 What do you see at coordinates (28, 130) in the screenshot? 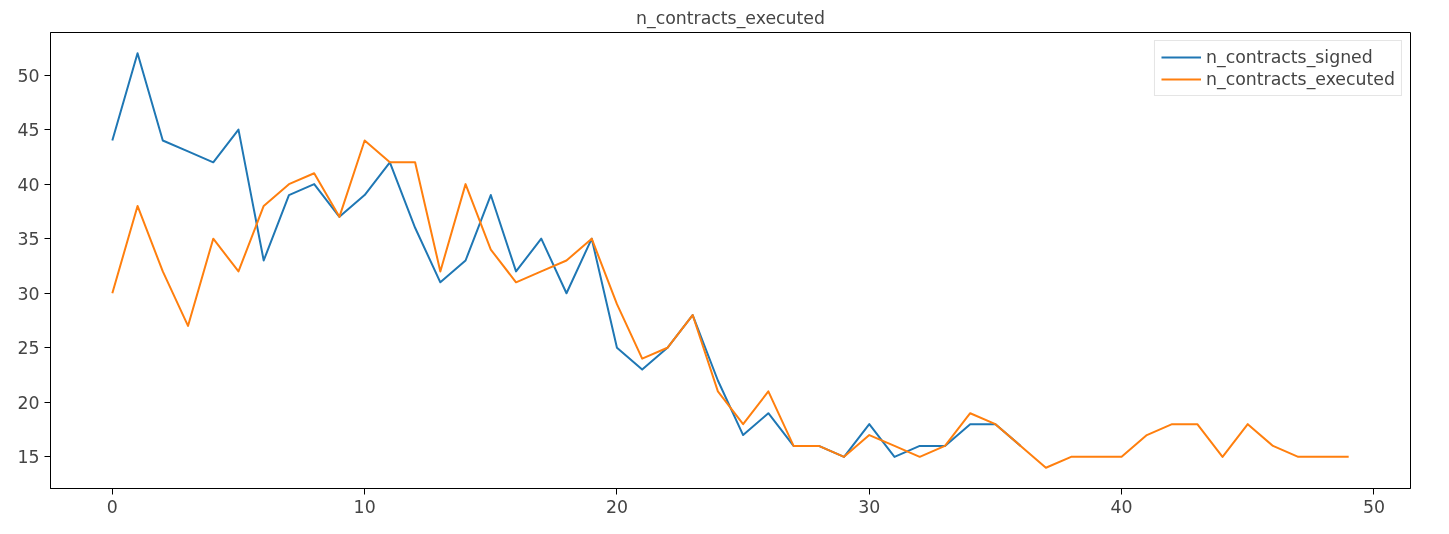
I see `y-tick-label: 45` at bounding box center [28, 130].